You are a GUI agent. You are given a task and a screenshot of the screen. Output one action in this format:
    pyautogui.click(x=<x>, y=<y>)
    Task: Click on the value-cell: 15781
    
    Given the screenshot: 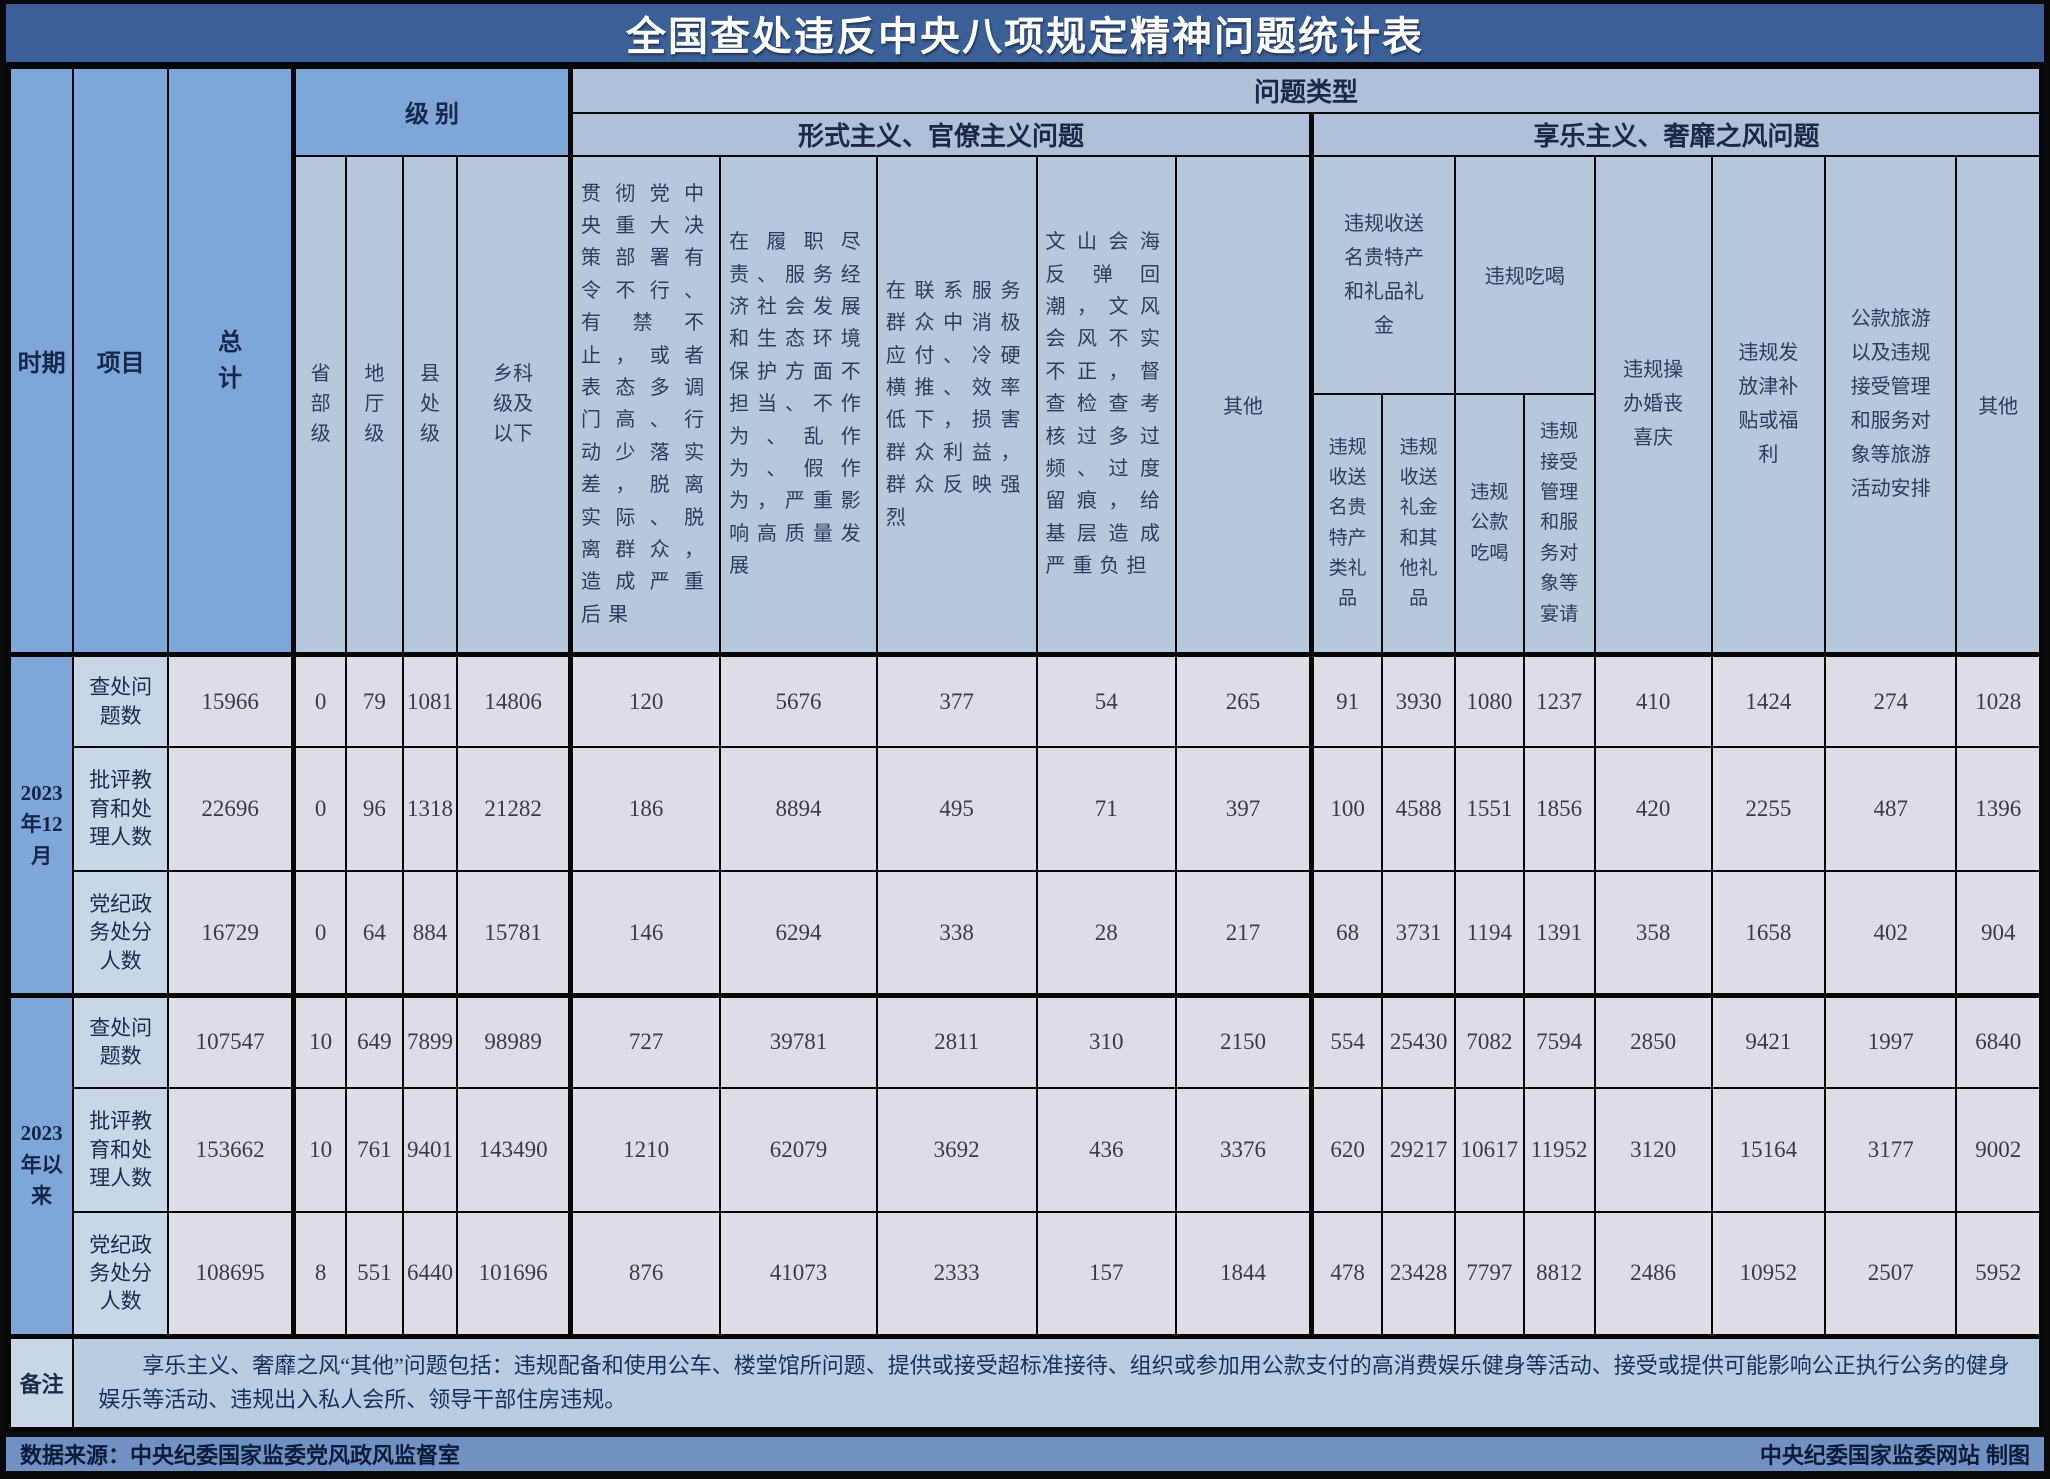 What is the action you would take?
    pyautogui.click(x=514, y=933)
    